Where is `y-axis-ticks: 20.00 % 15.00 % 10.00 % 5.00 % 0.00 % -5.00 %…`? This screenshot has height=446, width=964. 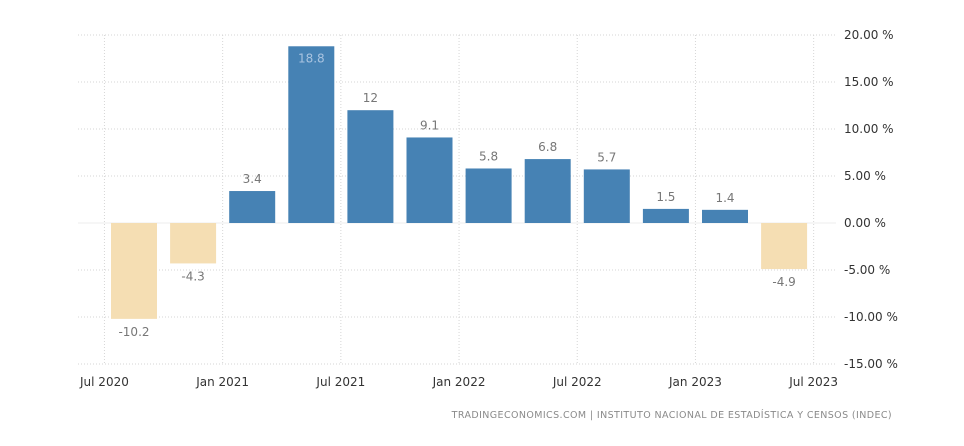
y-axis-ticks: 20.00 % 15.00 % 10.00 % 5.00 % 0.00 % -5.00 %… is located at coordinates (871, 199).